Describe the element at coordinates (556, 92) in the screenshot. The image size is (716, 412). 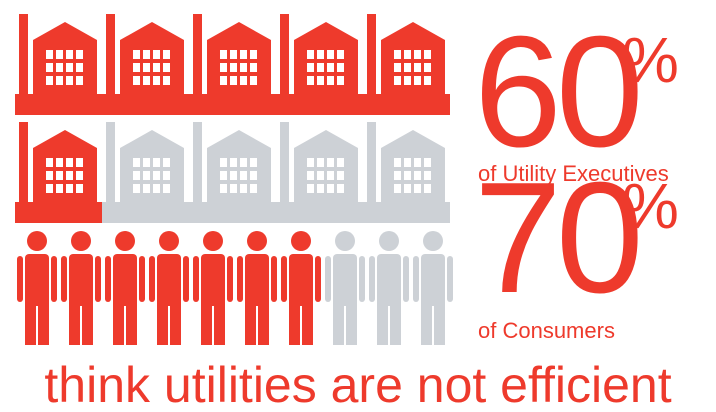
I see `stat-value: 60` at that location.